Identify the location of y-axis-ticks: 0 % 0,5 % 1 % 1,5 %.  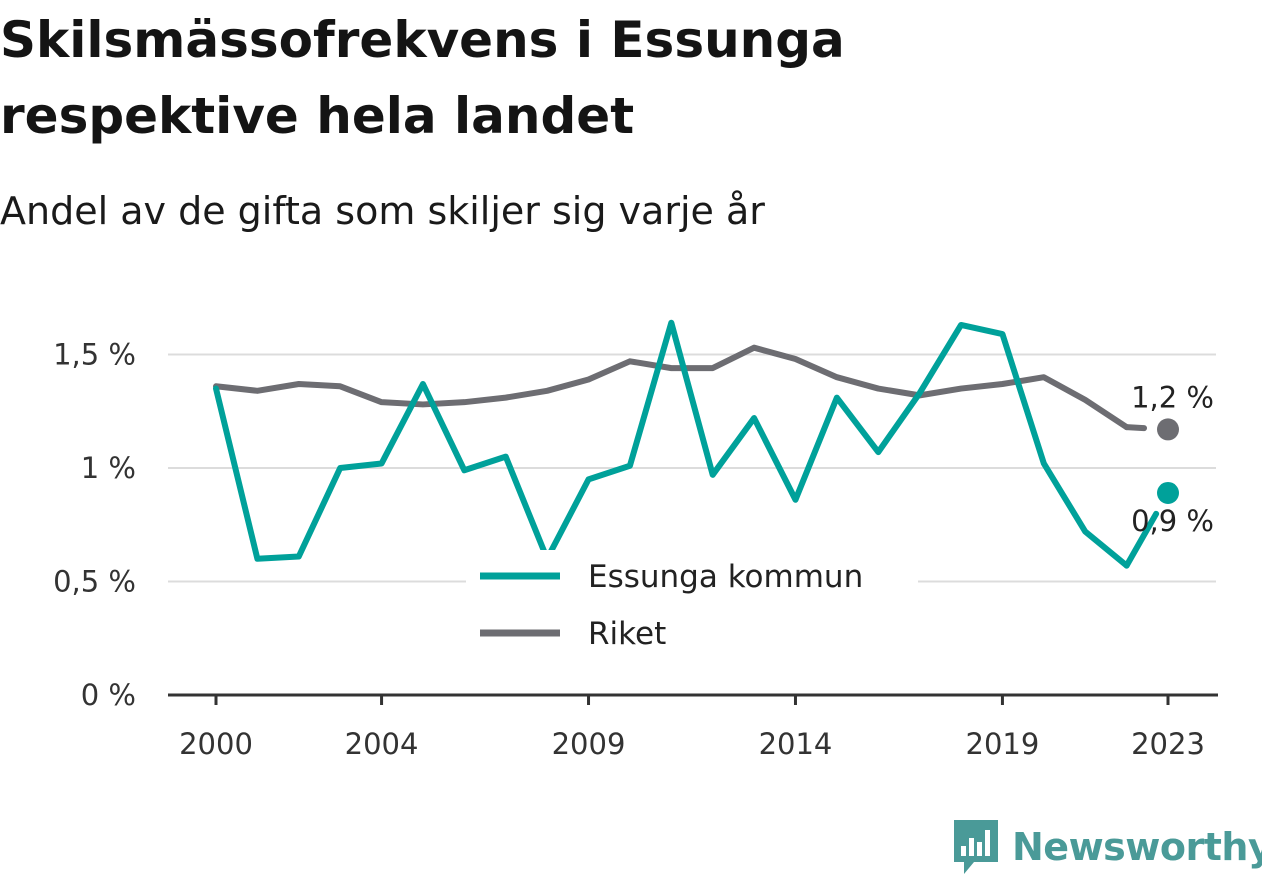
(94, 525).